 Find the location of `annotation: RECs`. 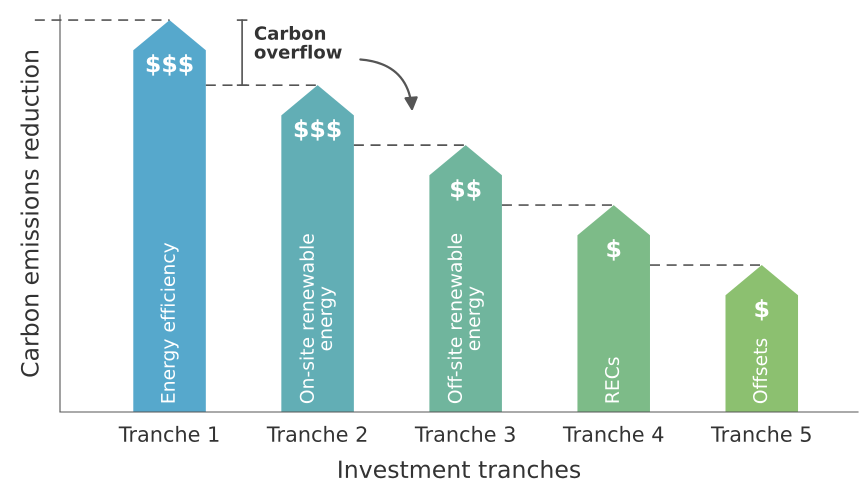

annotation: RECs is located at coordinates (612, 379).